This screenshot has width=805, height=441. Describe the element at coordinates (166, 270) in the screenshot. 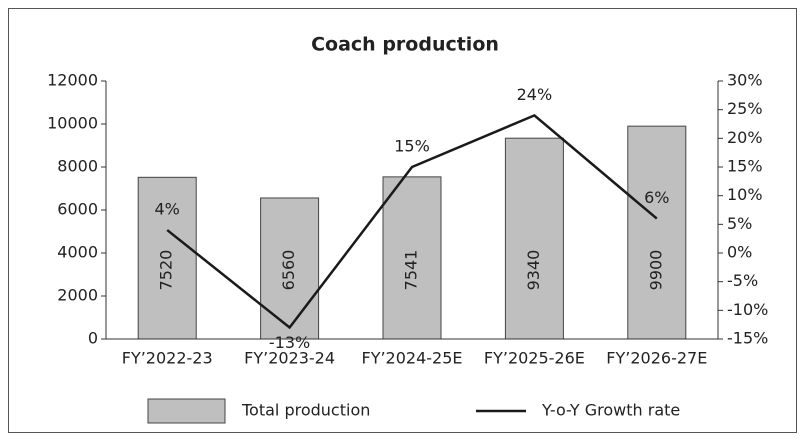

I see `bar-value-label: 7520` at that location.